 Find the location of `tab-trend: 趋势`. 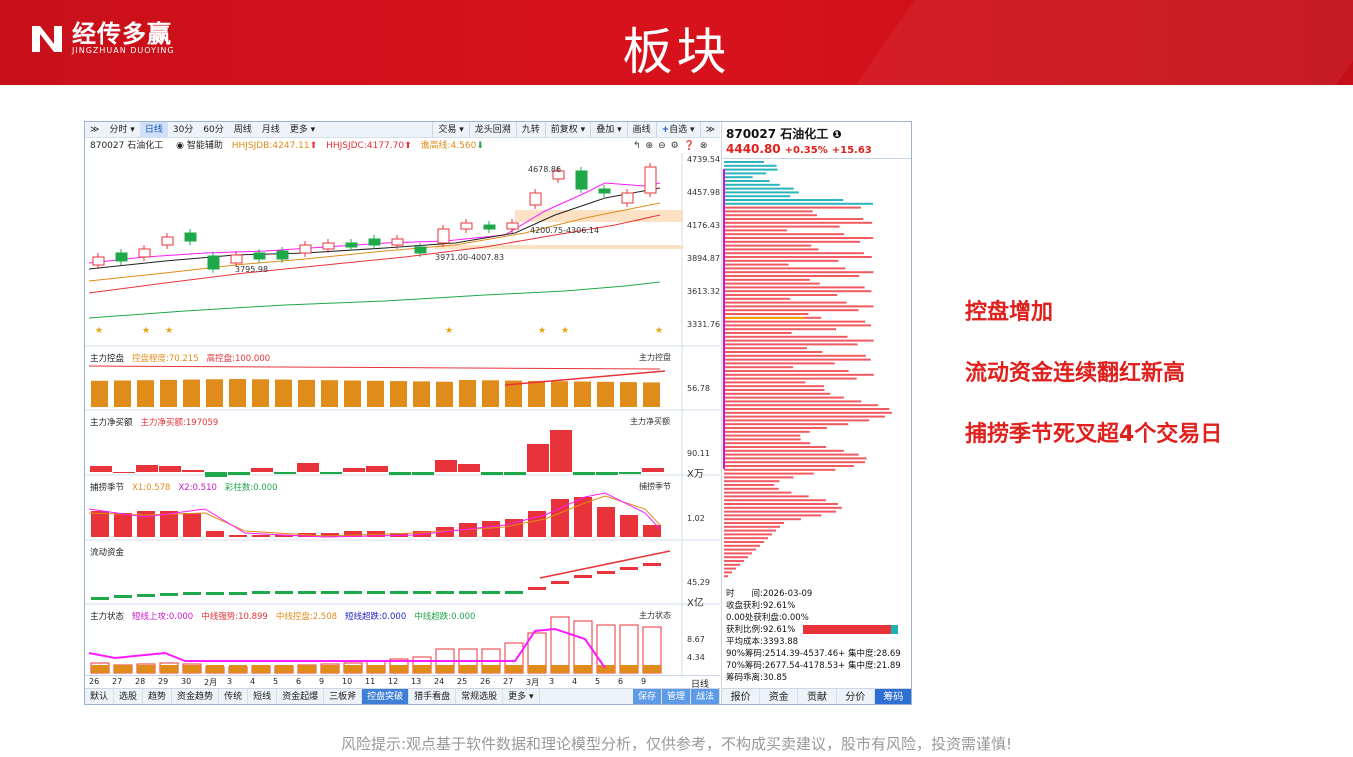

tab-trend: 趋势 is located at coordinates (158, 696).